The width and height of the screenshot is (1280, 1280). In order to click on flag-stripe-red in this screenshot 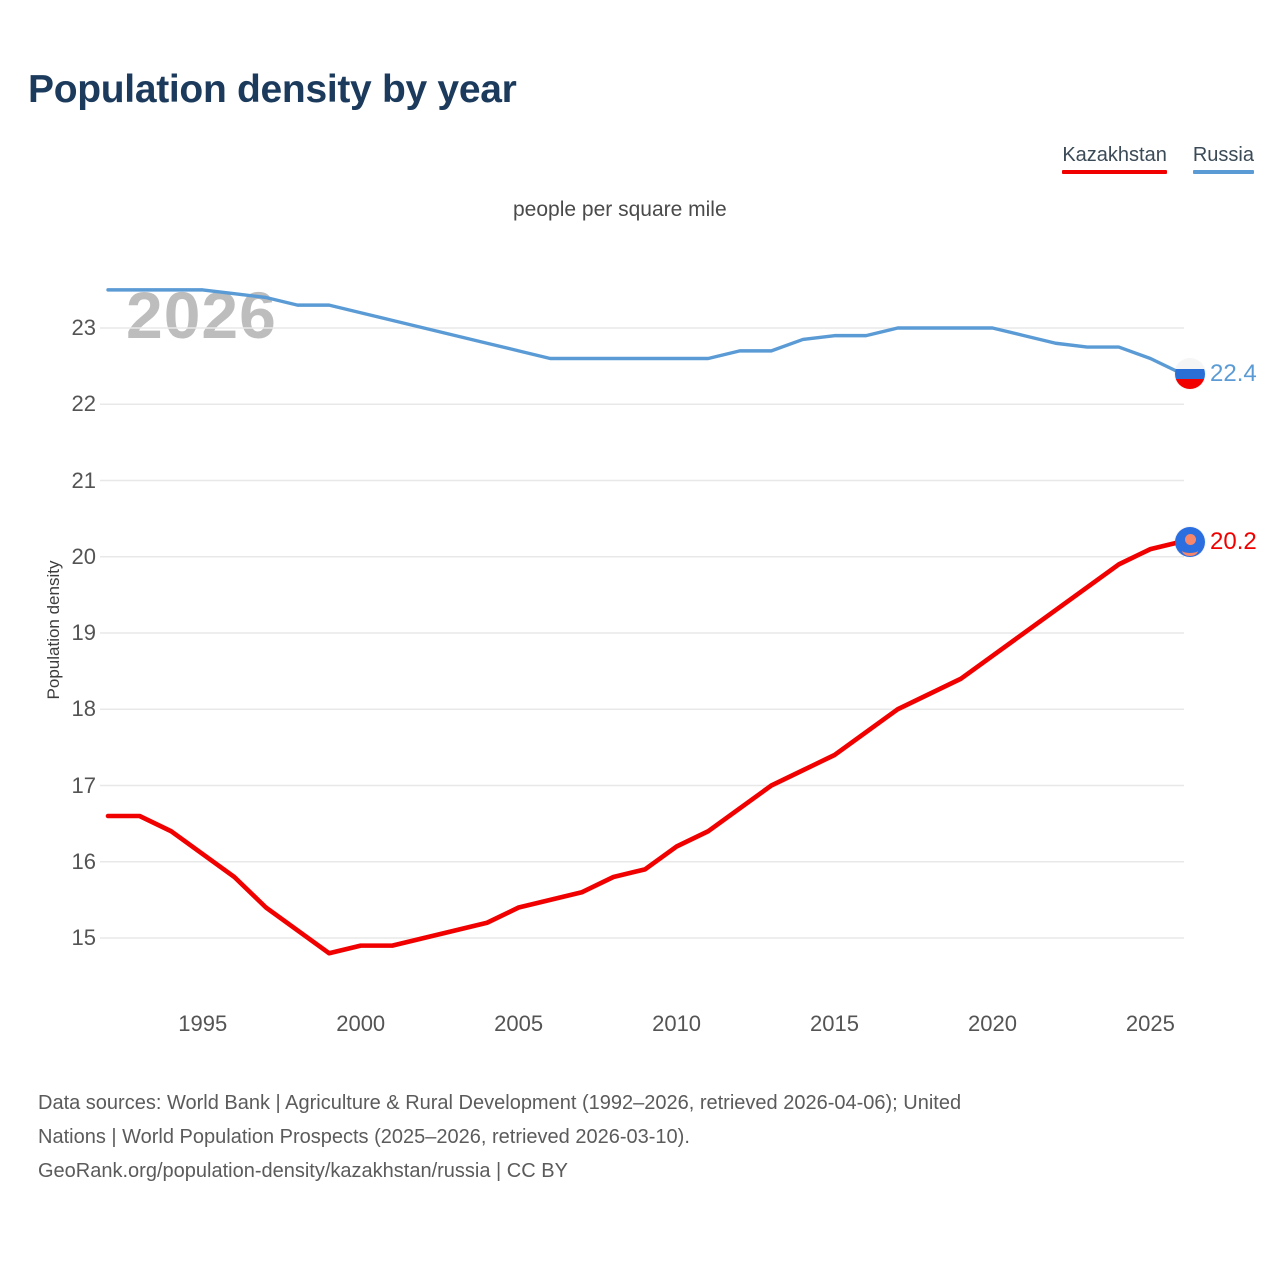, I will do `click(1190, 383)`.